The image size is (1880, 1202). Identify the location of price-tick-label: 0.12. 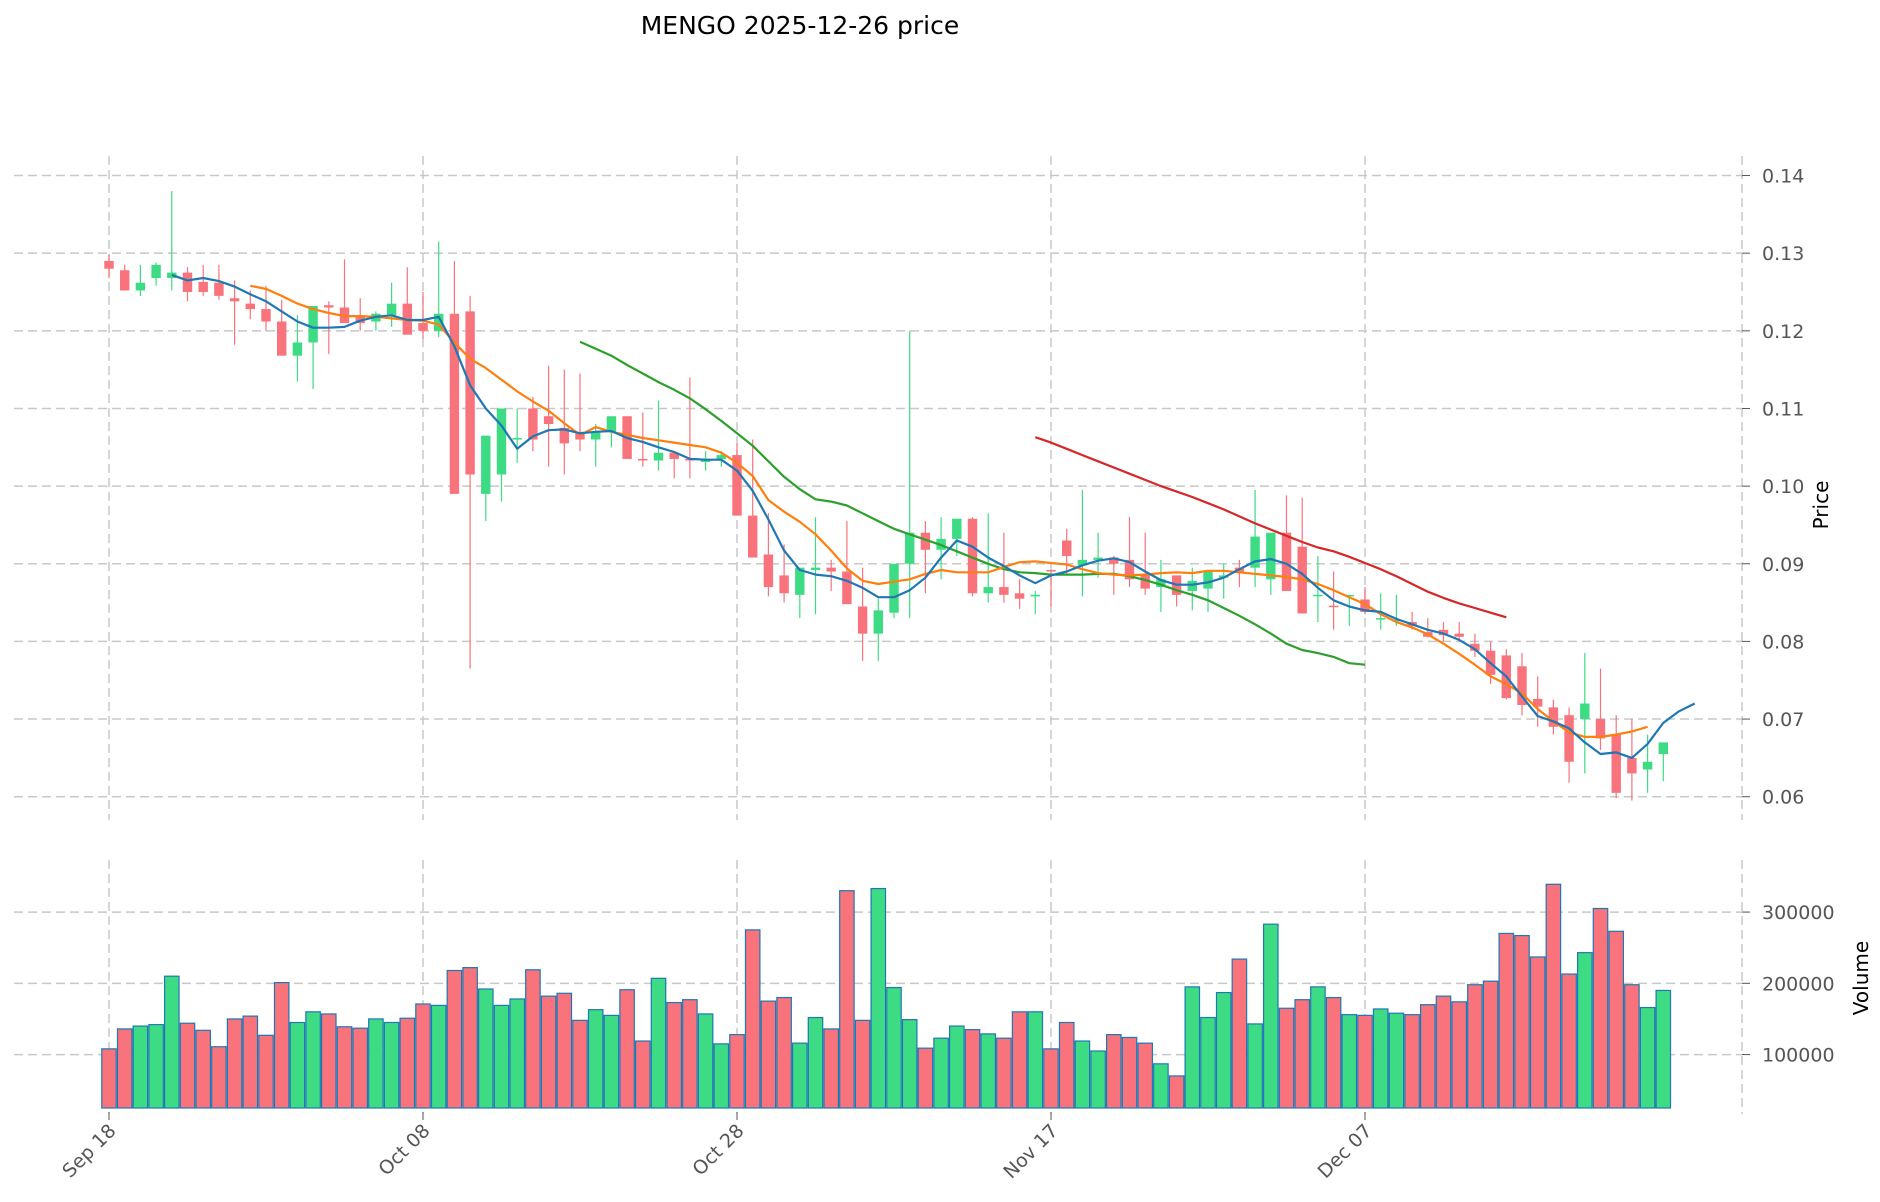
(1783, 332).